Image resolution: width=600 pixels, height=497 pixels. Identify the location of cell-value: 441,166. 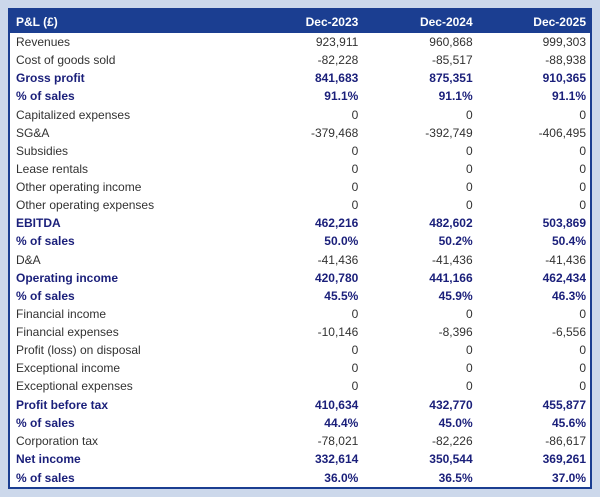
(451, 277).